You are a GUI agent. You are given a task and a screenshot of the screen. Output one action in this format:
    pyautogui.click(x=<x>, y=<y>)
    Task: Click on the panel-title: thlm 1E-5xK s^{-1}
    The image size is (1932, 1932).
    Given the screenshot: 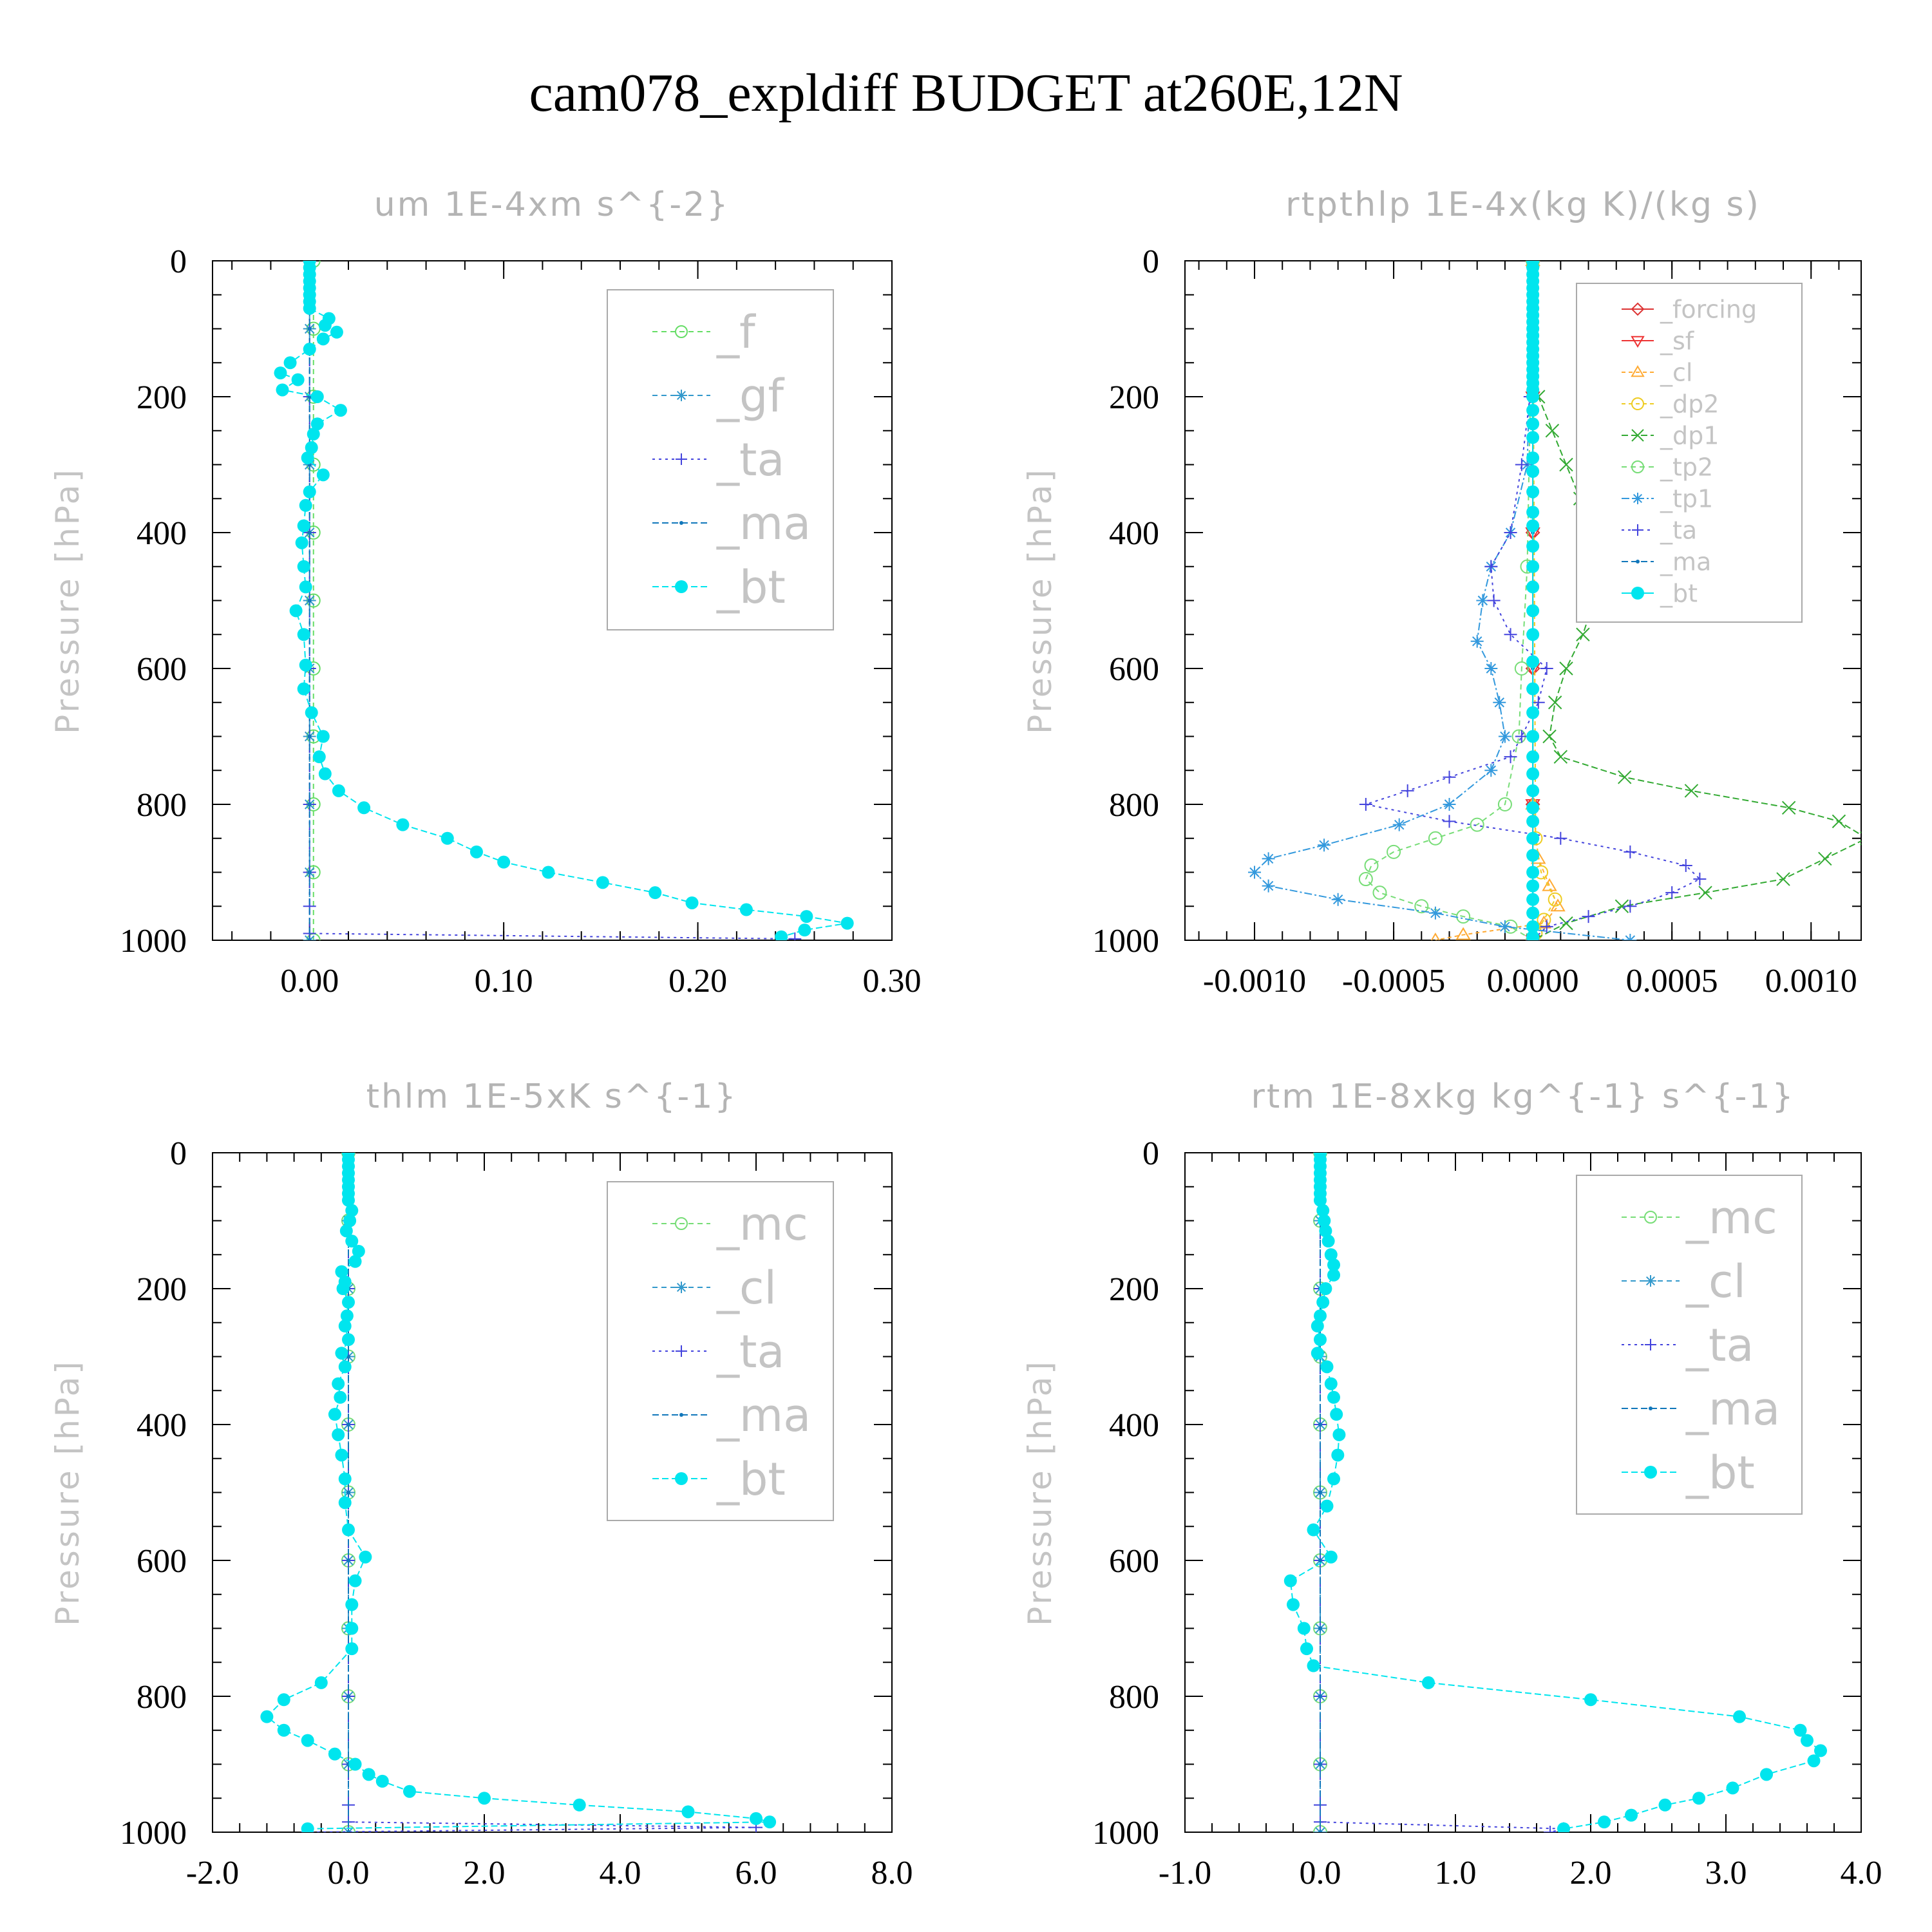 What is the action you would take?
    pyautogui.click(x=552, y=1096)
    